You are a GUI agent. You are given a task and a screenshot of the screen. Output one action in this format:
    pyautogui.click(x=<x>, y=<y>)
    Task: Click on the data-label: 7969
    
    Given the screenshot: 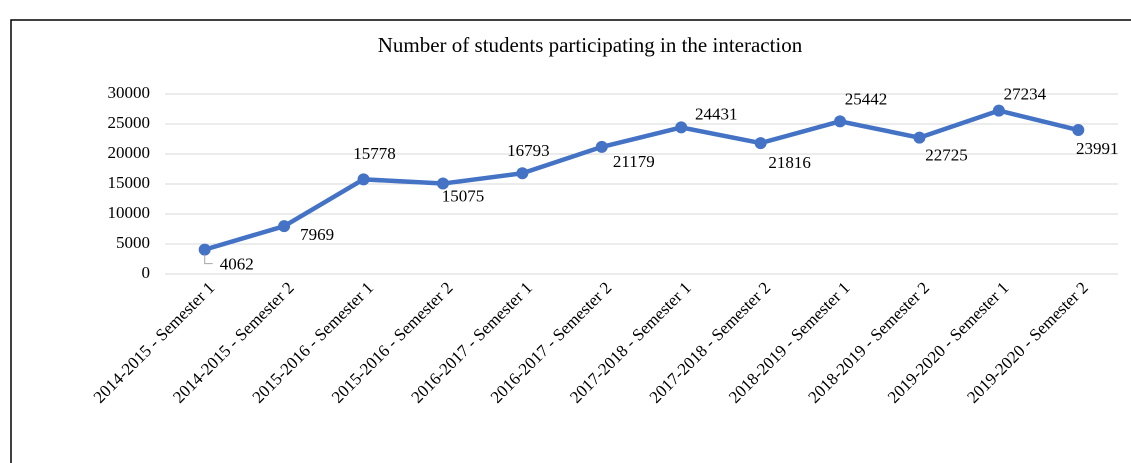 What is the action you would take?
    pyautogui.click(x=317, y=234)
    